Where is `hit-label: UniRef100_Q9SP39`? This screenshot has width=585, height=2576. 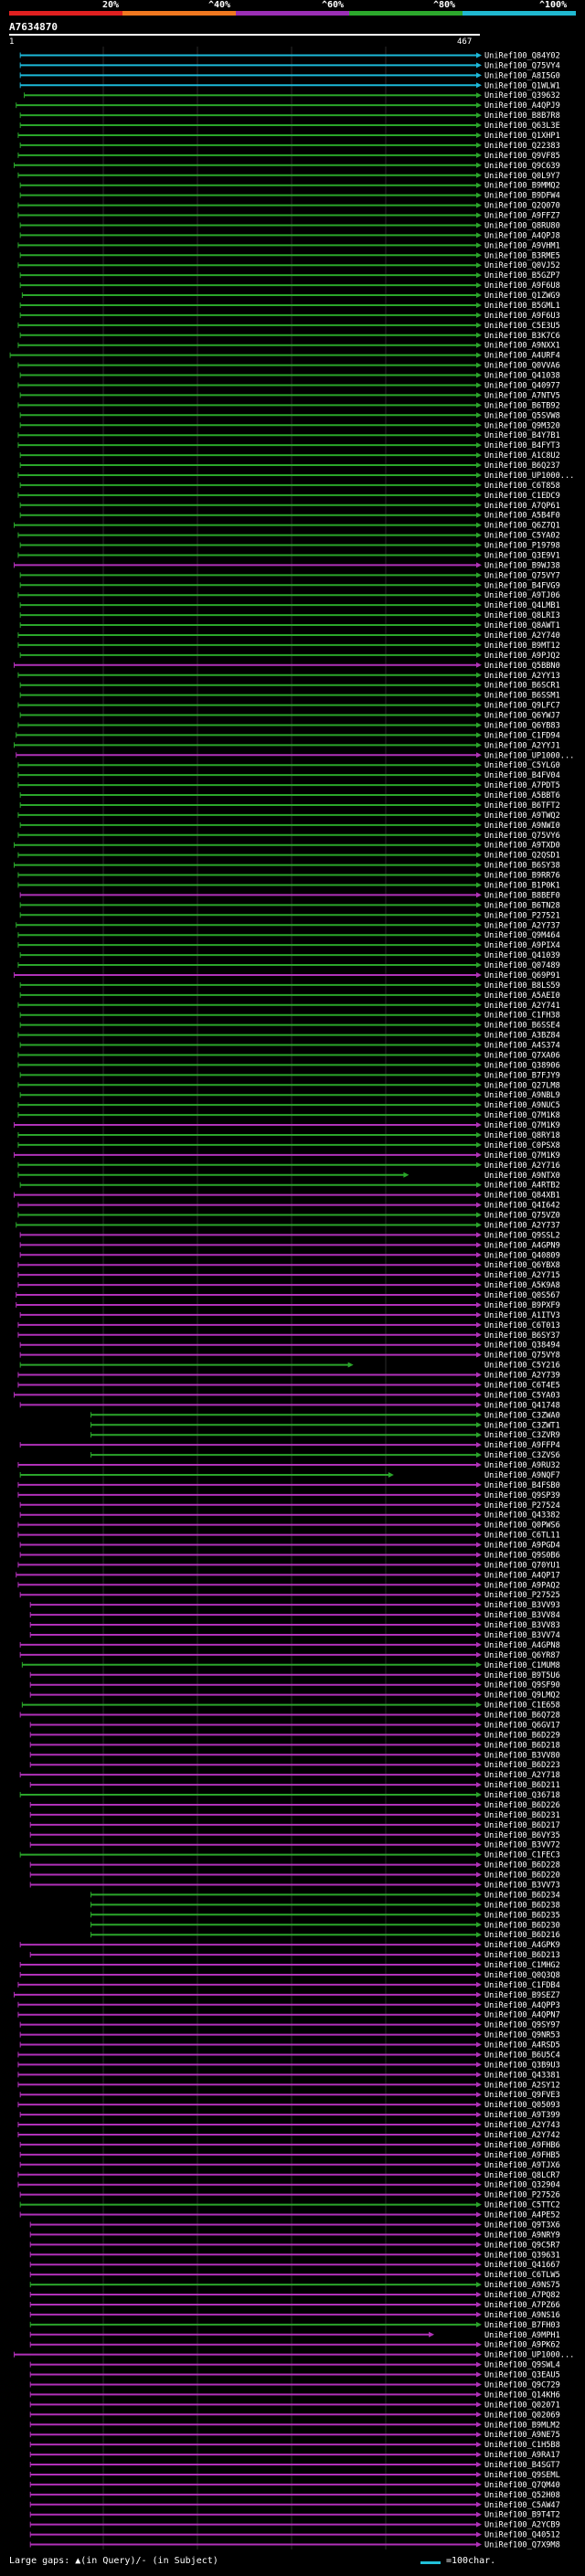
hit-label: UniRef100_Q9SP39 is located at coordinates (522, 1495).